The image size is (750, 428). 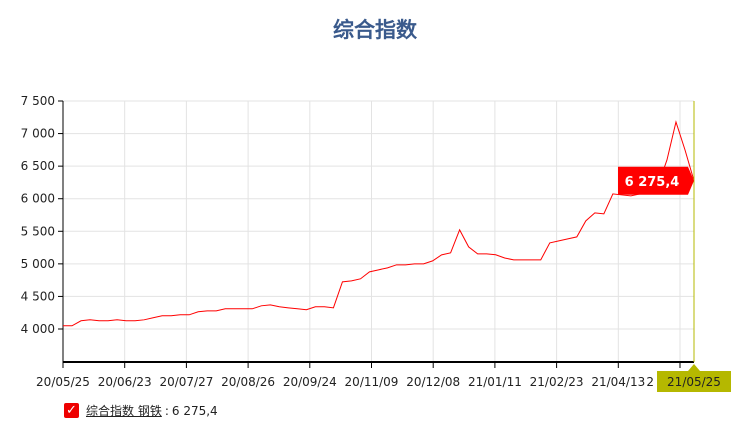 I want to click on y-tick-label: 7 000, so click(x=38, y=134).